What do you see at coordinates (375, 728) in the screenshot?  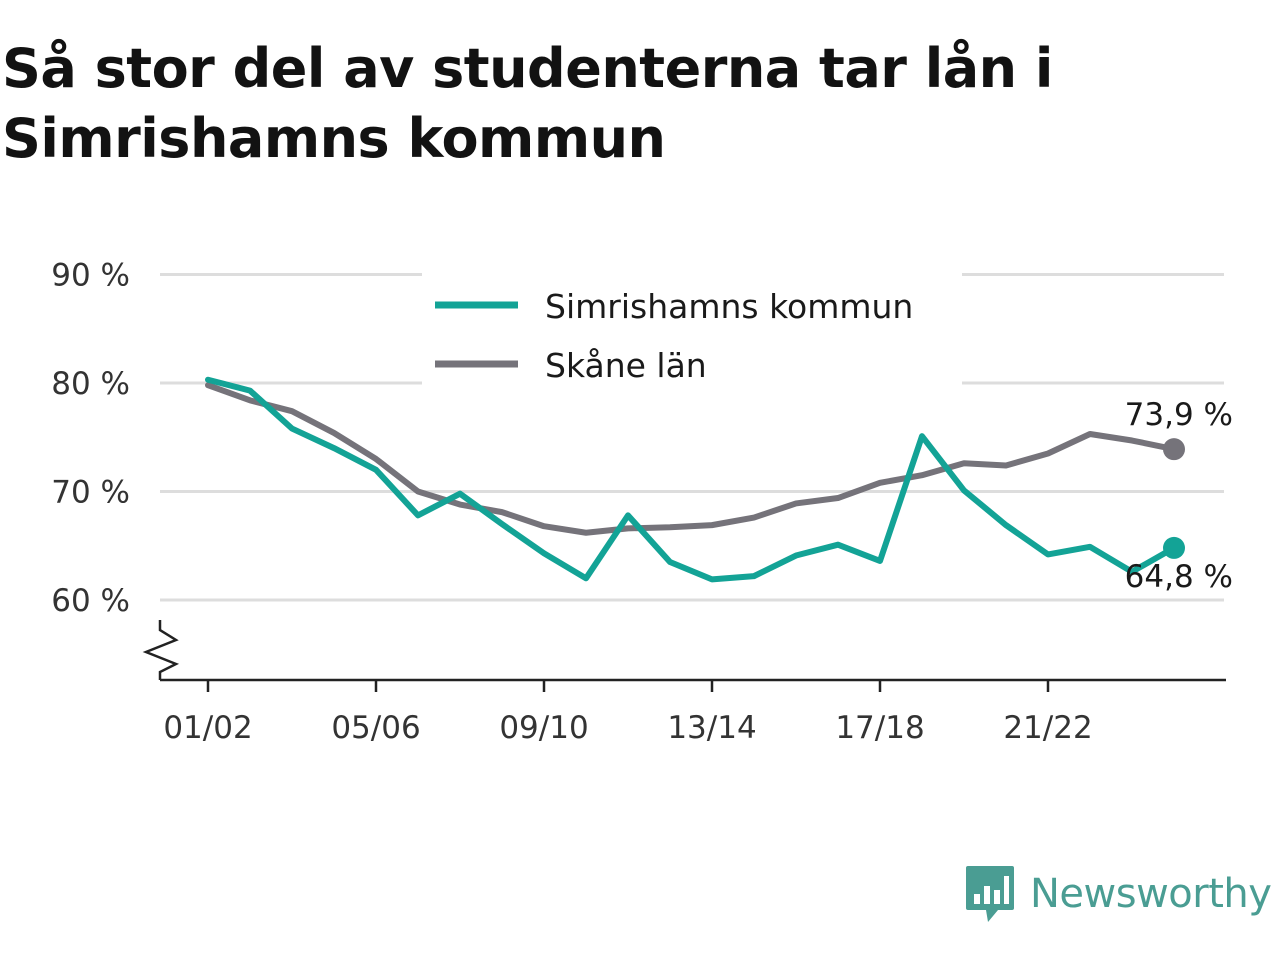 I see `x-tick-label: 05/06` at bounding box center [375, 728].